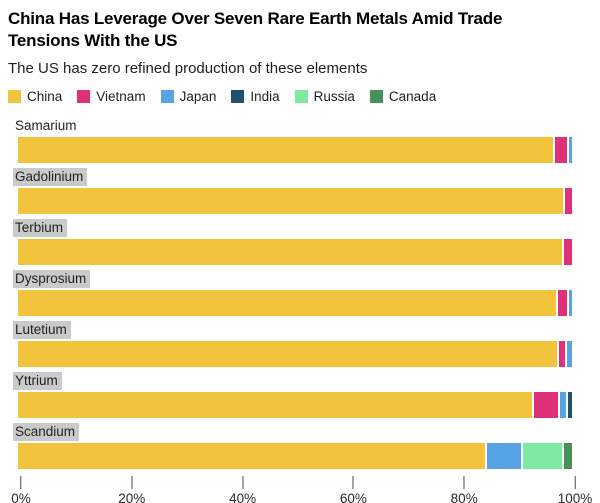 This screenshot has height=503, width=600. Describe the element at coordinates (287, 303) in the screenshot. I see `bar-segment-dysprosium-china` at that location.